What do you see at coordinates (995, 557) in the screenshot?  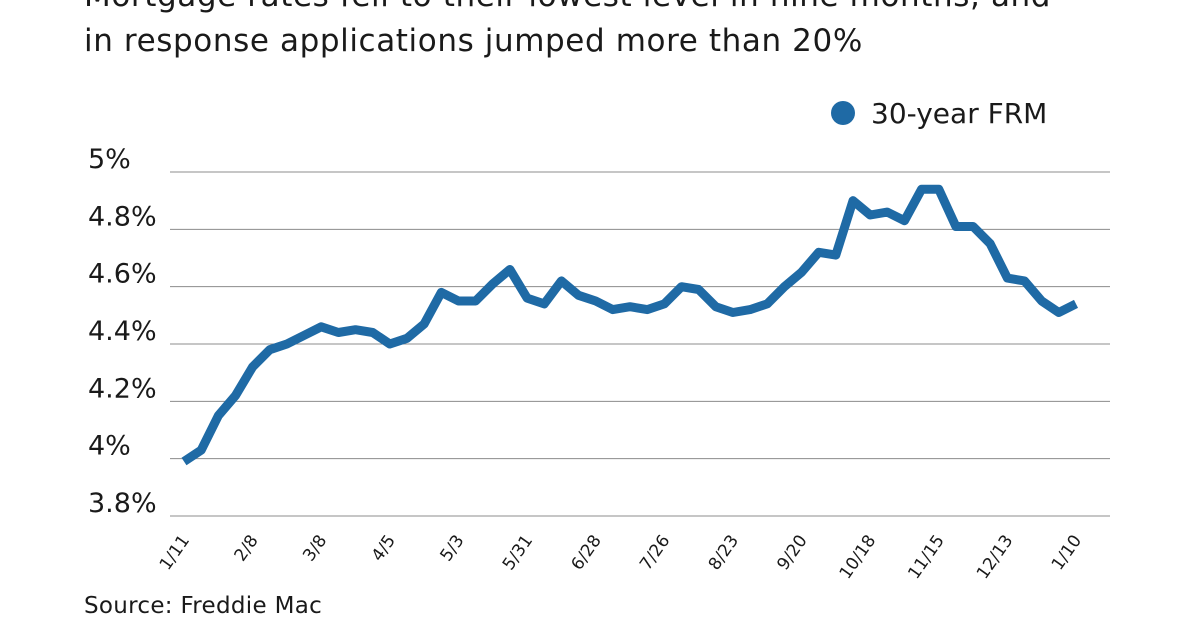 I see `x-tick-label: 12/13` at bounding box center [995, 557].